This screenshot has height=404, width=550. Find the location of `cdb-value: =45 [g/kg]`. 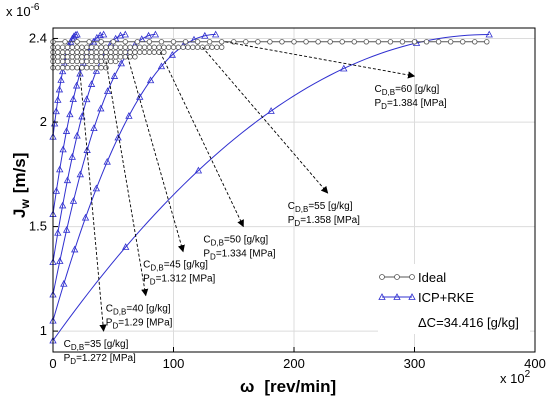

cdb-value: =45 [g/kg] is located at coordinates (186, 265).